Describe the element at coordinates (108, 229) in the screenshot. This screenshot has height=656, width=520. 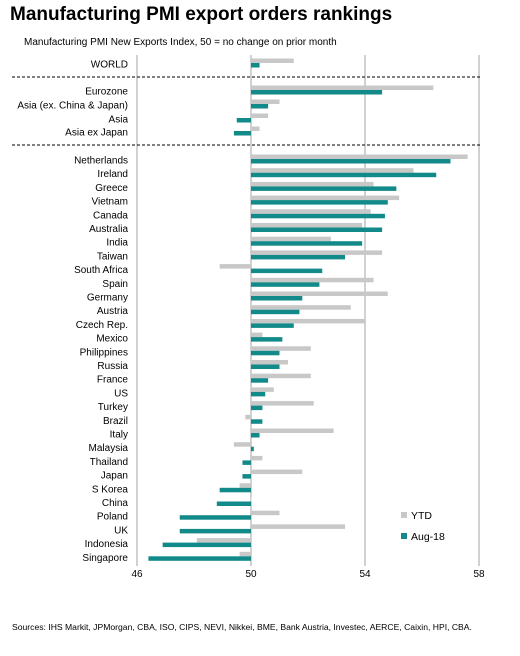
I see `category-label: Australia` at that location.